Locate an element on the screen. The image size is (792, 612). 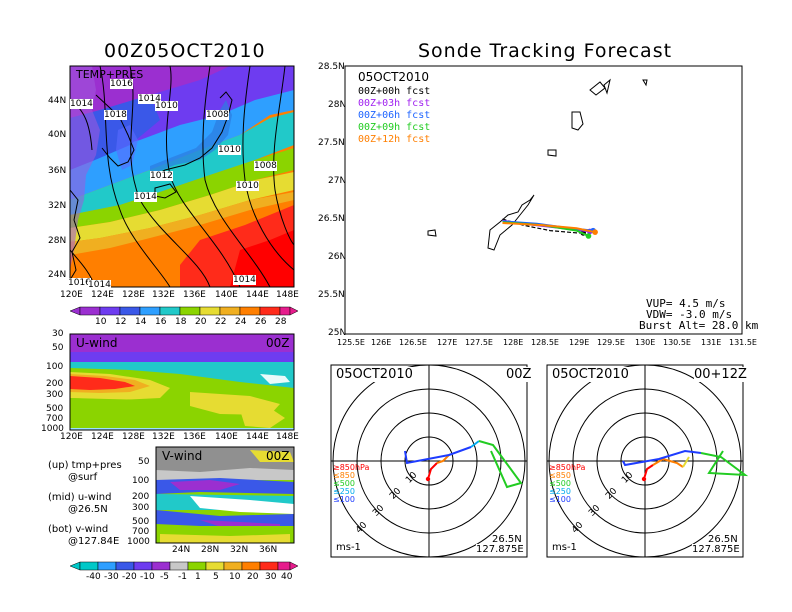
temp-pres-field is located at coordinates (182, 176).